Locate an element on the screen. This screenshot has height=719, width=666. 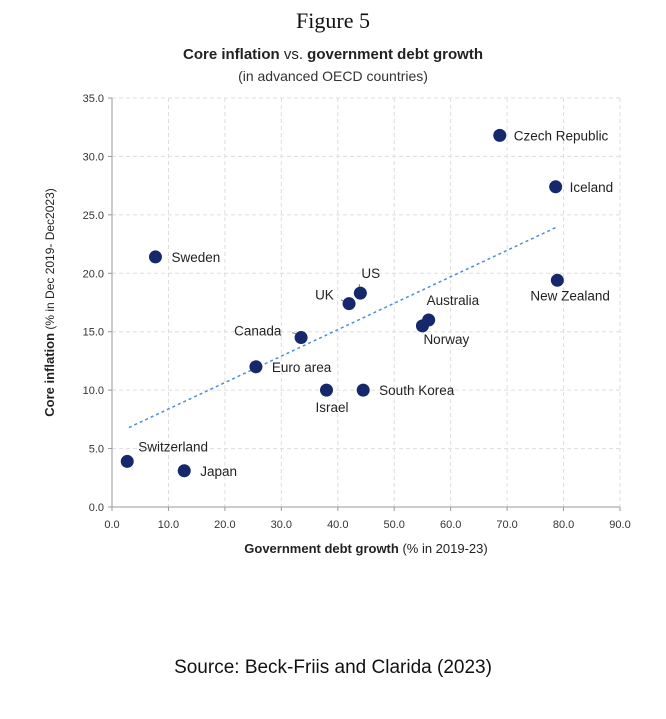
y-tick-label: 20.0 is located at coordinates (93, 274).